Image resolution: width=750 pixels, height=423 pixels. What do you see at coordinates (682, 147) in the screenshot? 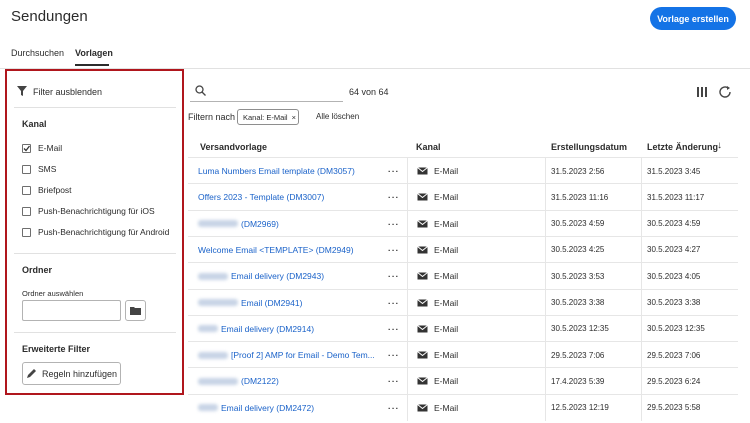
I see `column-header: Letzte Änderung` at bounding box center [682, 147].